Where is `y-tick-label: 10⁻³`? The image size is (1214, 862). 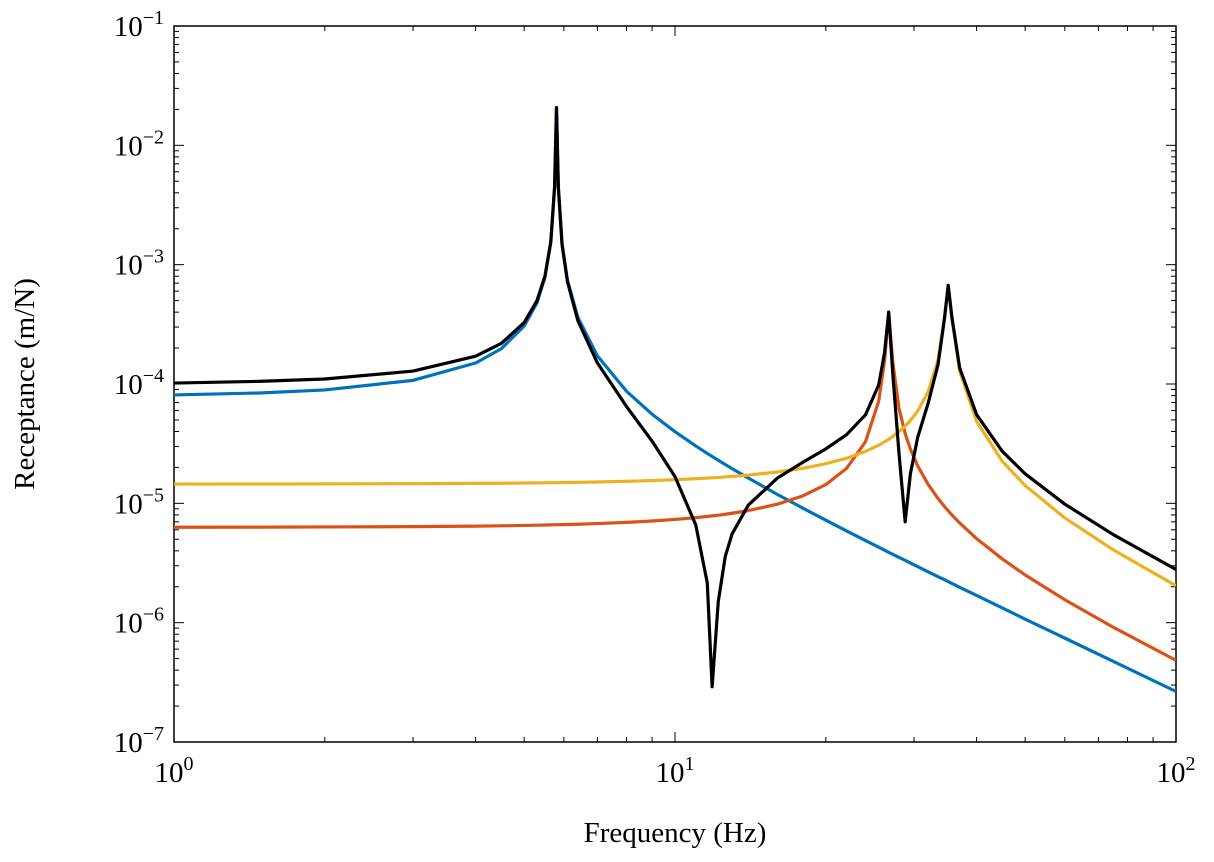 y-tick-label: 10⁻³ is located at coordinates (139, 264).